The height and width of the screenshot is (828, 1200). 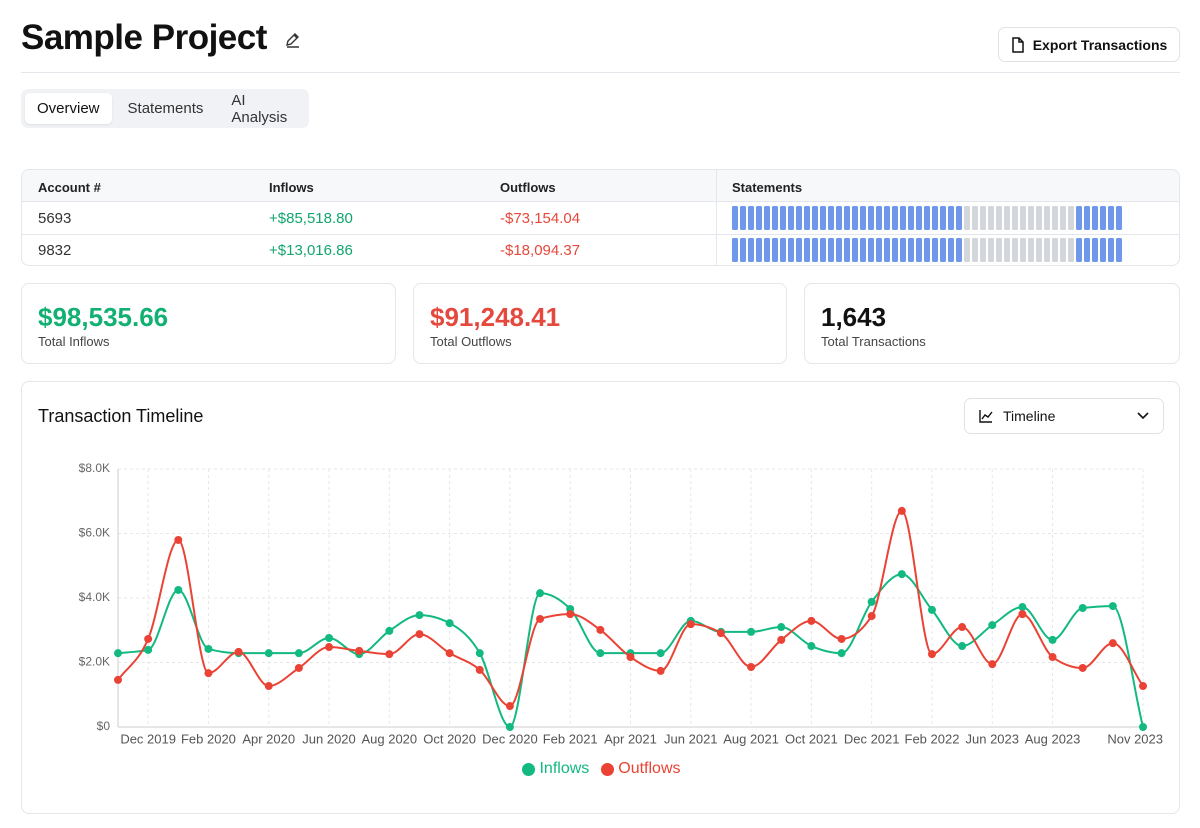 I want to click on chart-icon, so click(x=986, y=416).